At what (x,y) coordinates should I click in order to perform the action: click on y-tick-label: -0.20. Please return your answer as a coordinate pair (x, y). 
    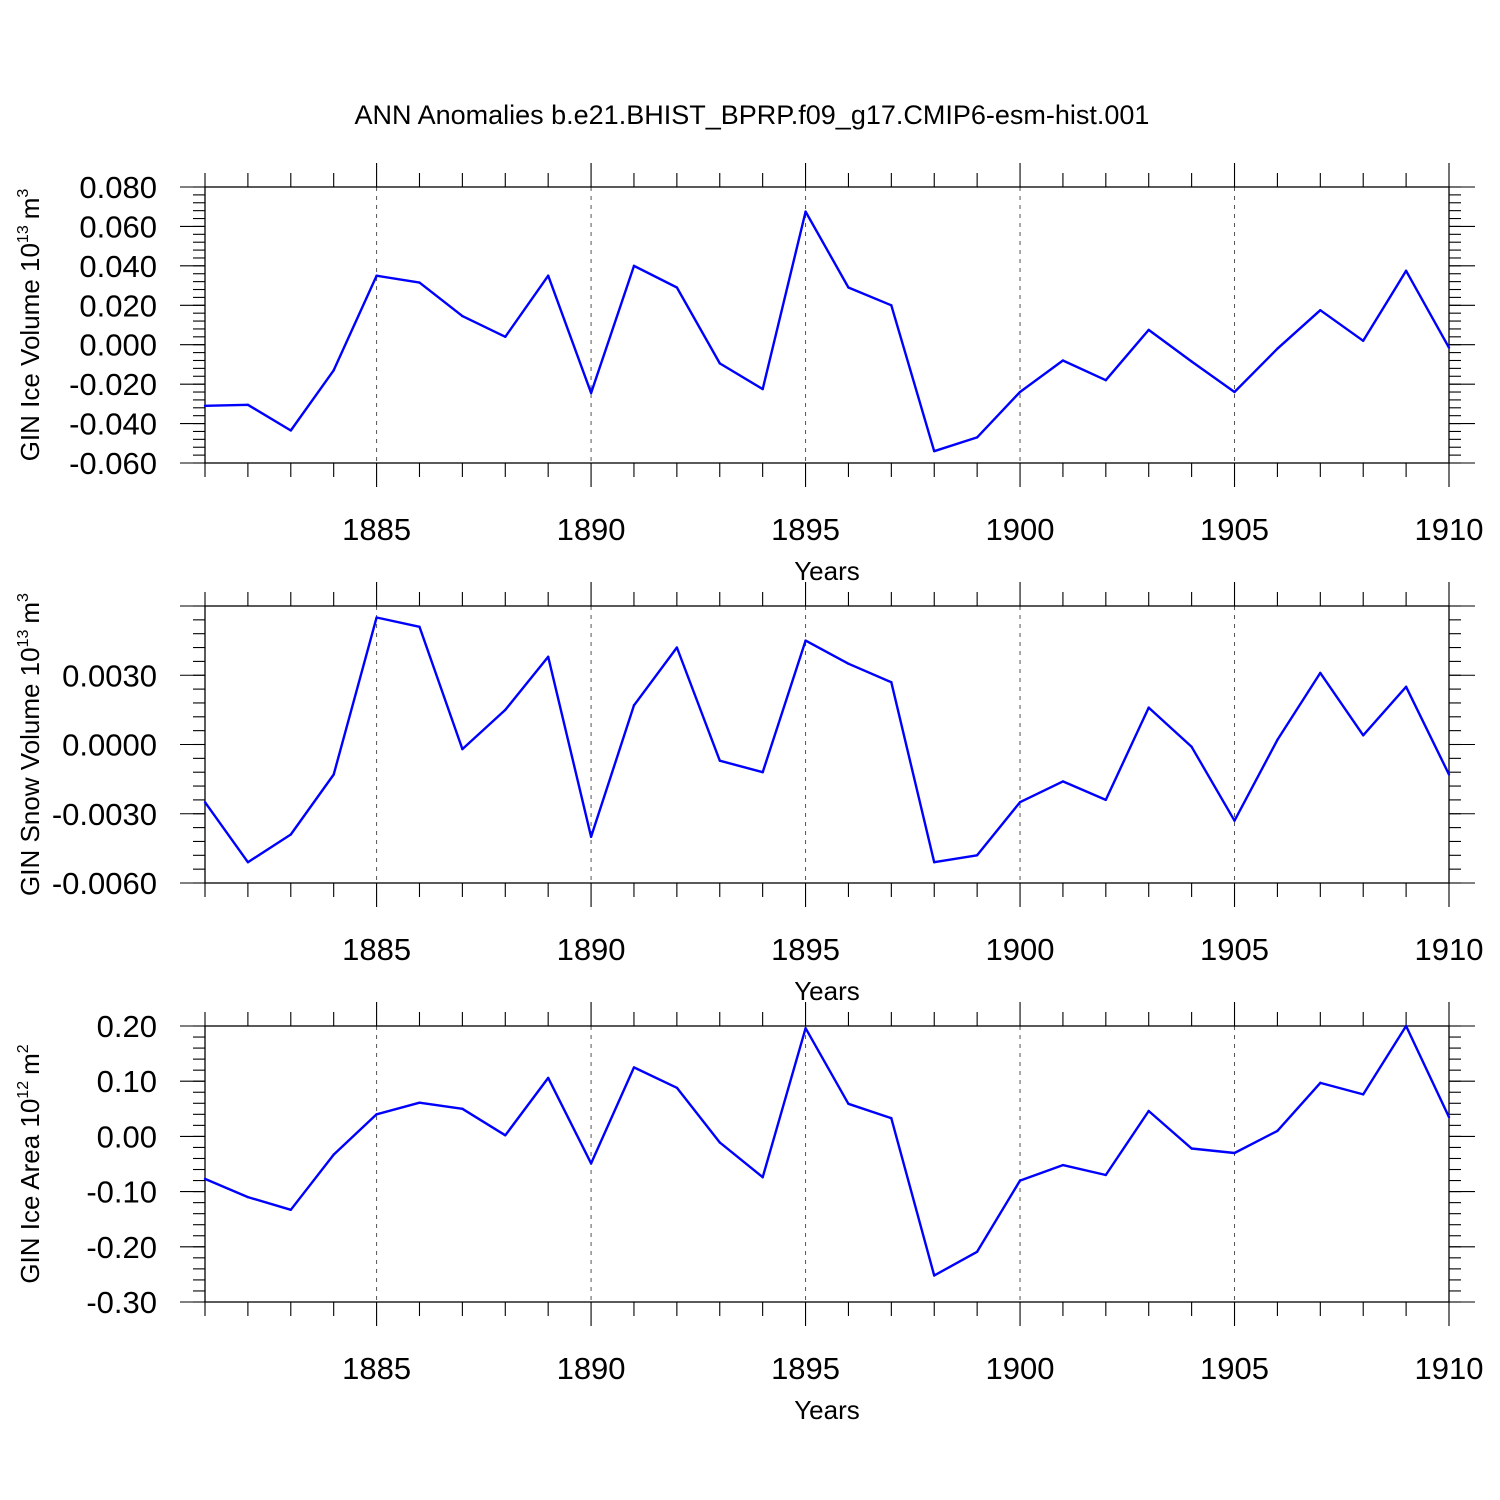
    Looking at the image, I should click on (121, 1247).